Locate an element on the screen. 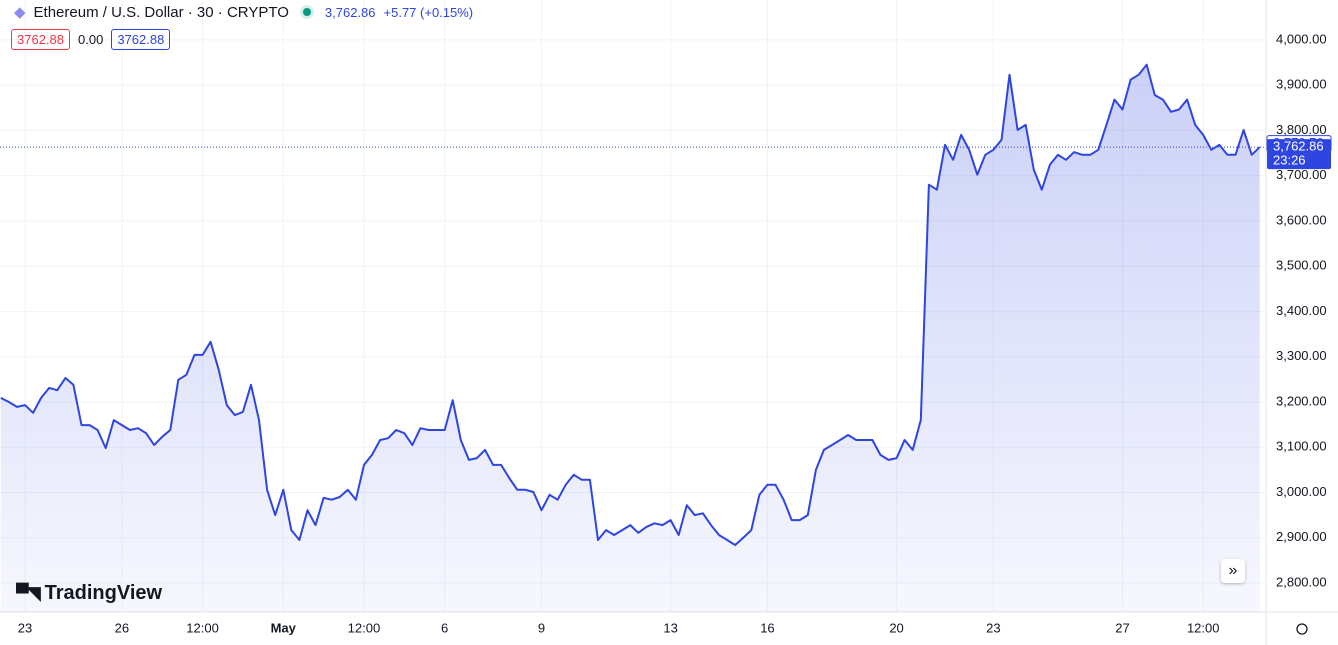 Image resolution: width=1338 pixels, height=645 pixels. y-tick-label: 2,900.00 is located at coordinates (1301, 536).